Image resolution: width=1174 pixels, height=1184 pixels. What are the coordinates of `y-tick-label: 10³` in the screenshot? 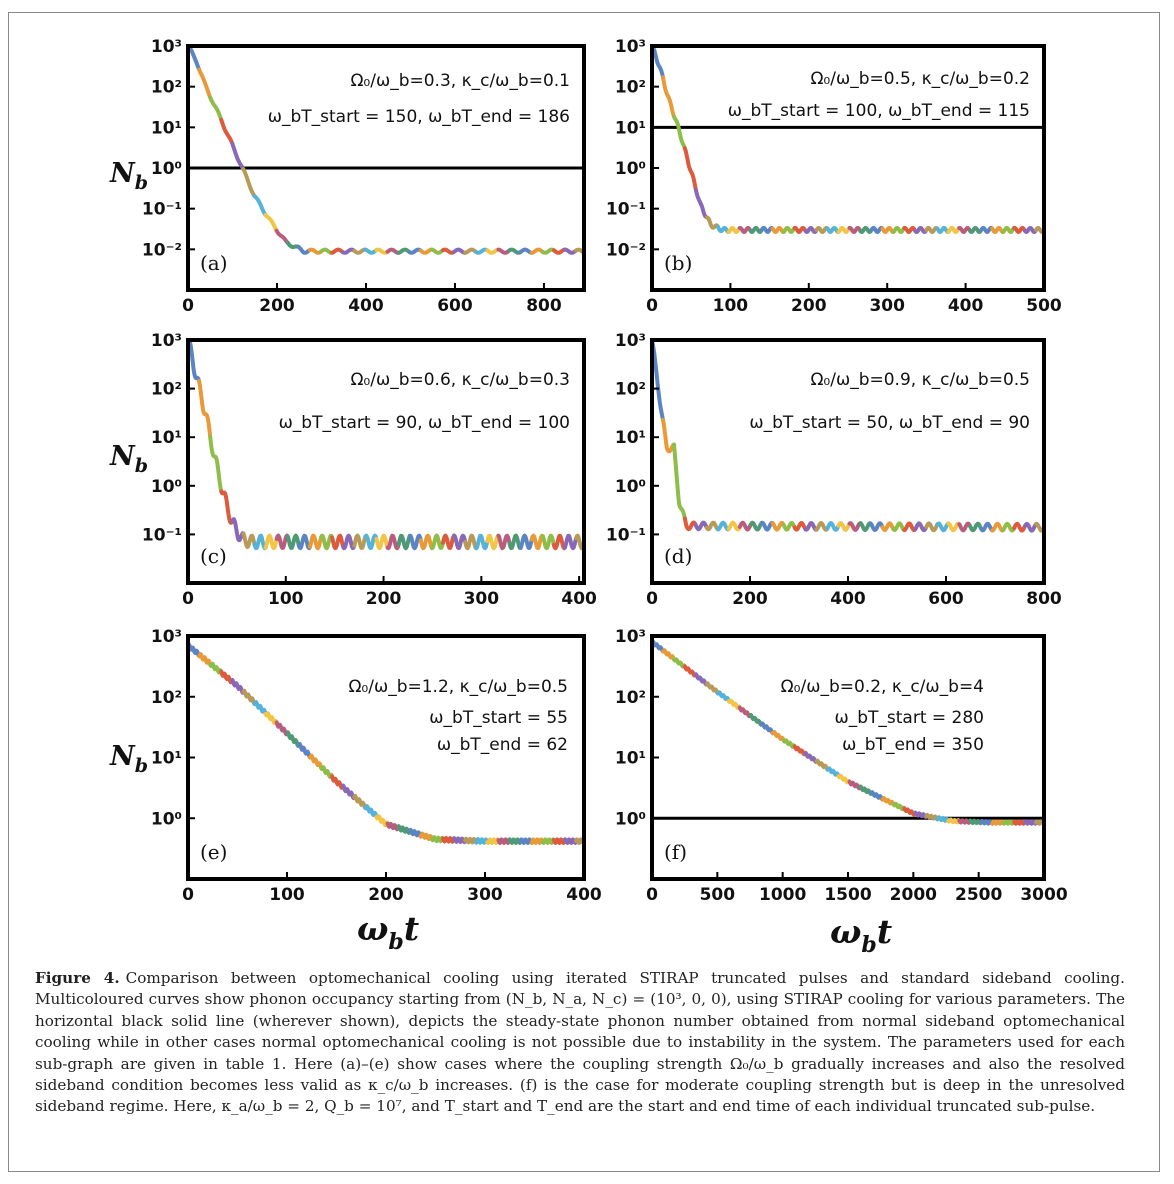 It's located at (166, 47).